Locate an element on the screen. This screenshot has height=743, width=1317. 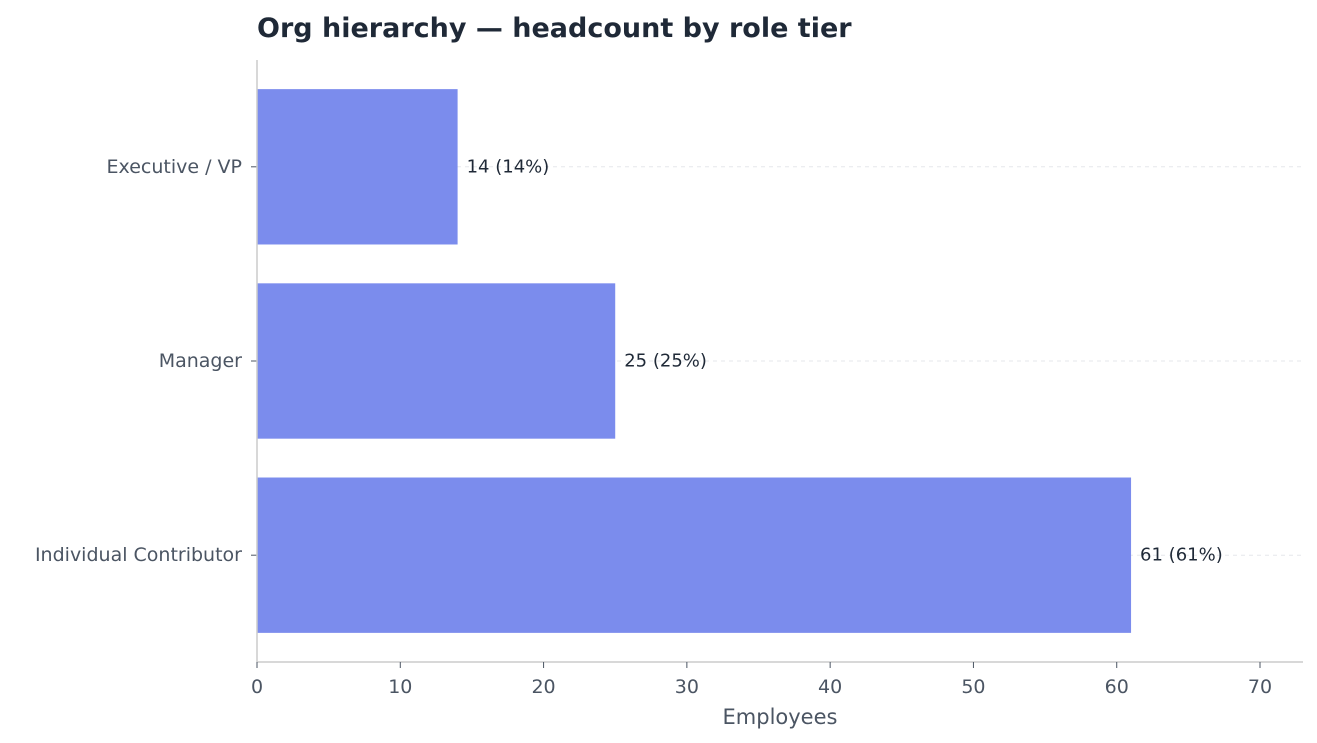
bar-executive-vp is located at coordinates (357, 167).